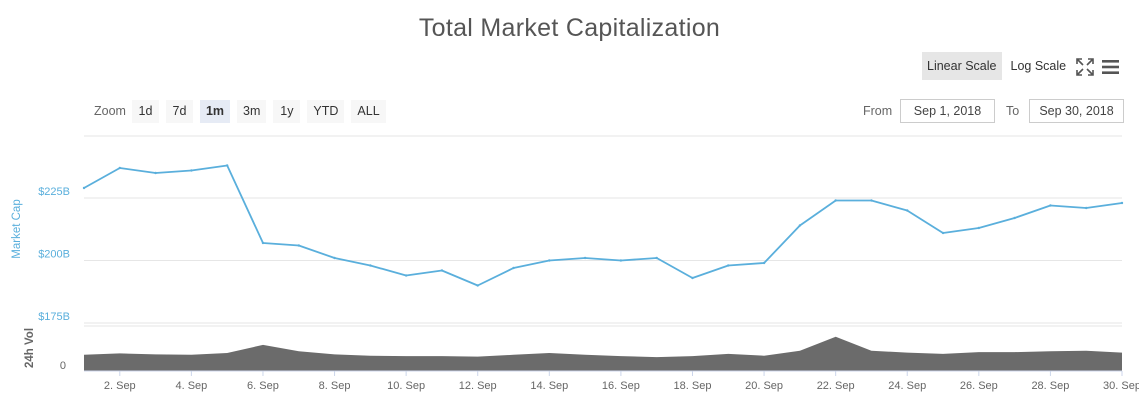  I want to click on zoom-label: Zoom, so click(110, 111).